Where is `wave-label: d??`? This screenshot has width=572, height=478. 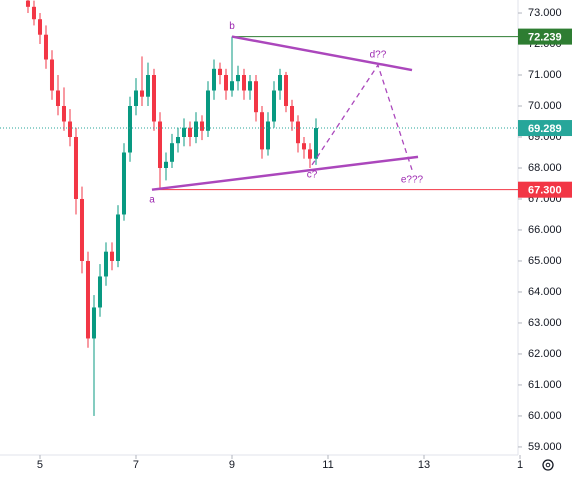
wave-label: d?? is located at coordinates (378, 55).